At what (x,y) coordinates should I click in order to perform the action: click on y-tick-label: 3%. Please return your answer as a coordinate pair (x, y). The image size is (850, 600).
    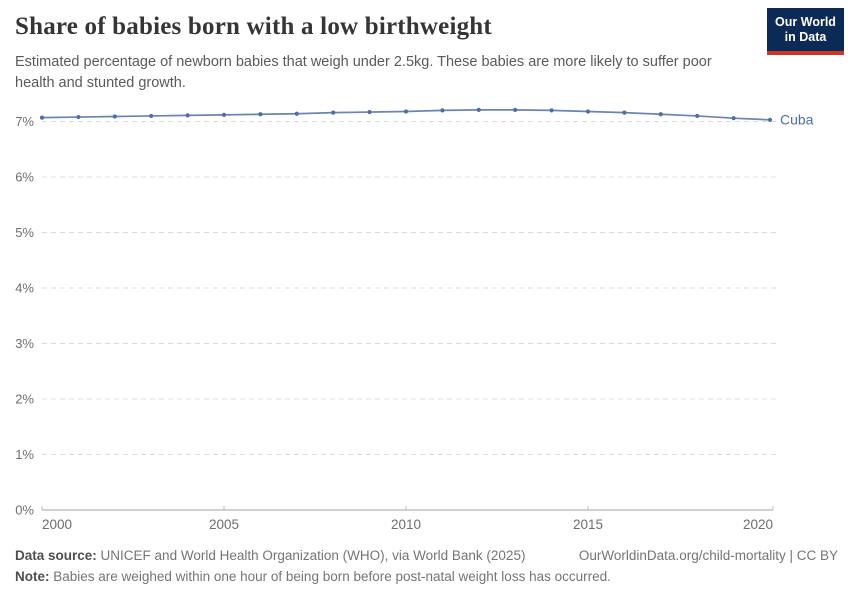
    Looking at the image, I should click on (24, 343).